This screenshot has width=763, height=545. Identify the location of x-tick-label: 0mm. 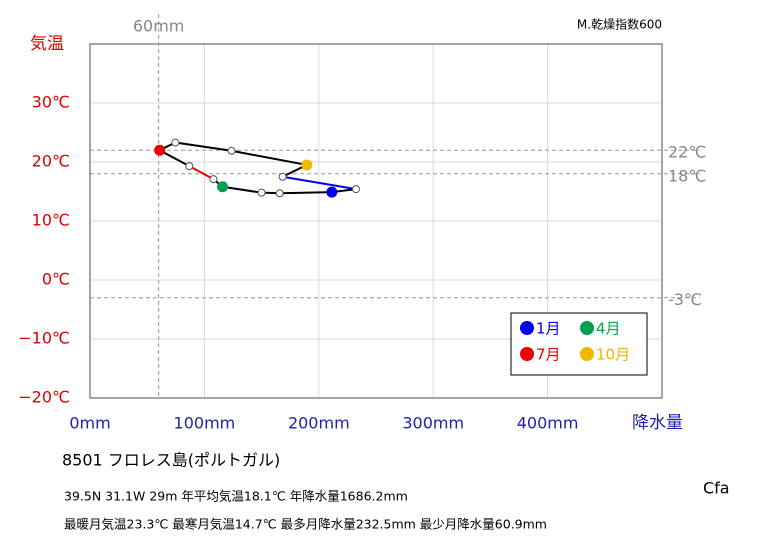
(89, 423).